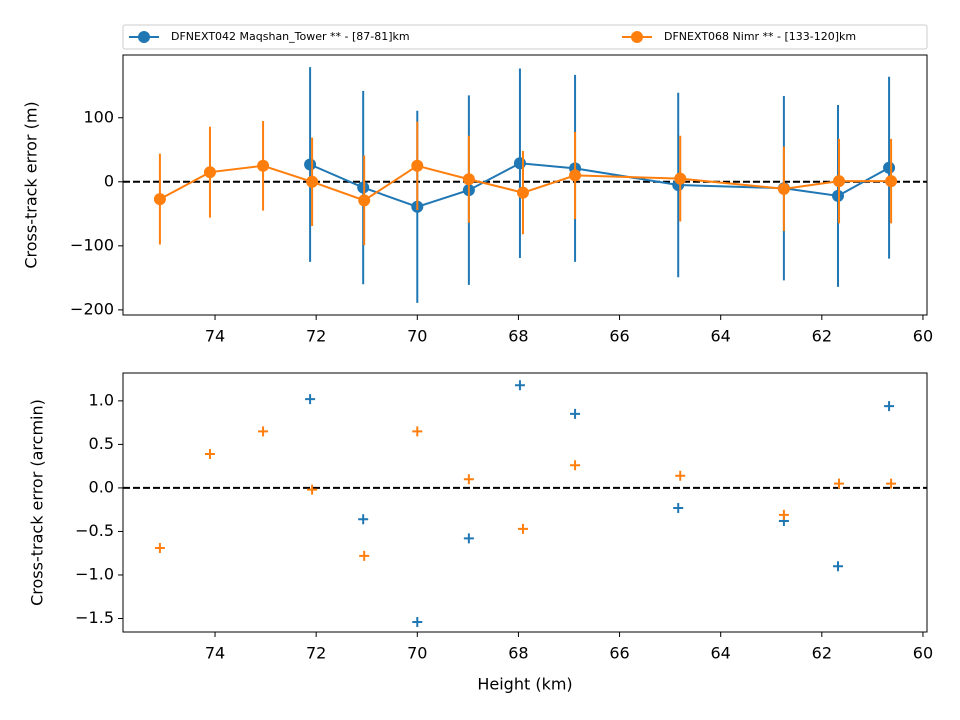 The image size is (960, 720). I want to click on y-tick-label: −0.5, so click(94, 530).